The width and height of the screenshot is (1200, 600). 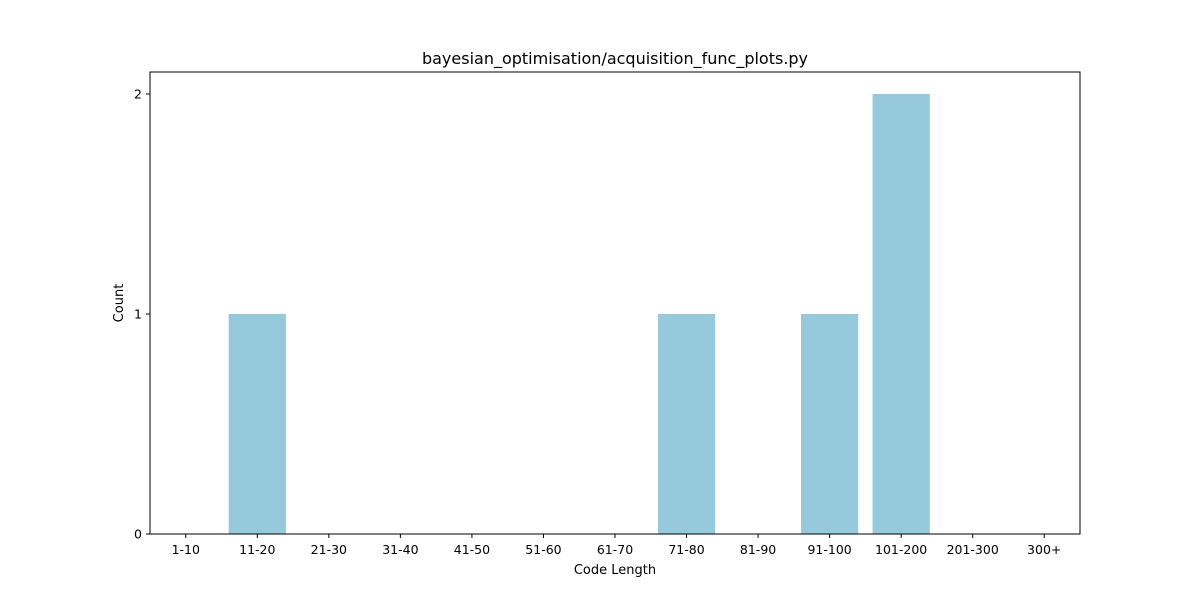 What do you see at coordinates (138, 534) in the screenshot?
I see `y-tick-label: 0` at bounding box center [138, 534].